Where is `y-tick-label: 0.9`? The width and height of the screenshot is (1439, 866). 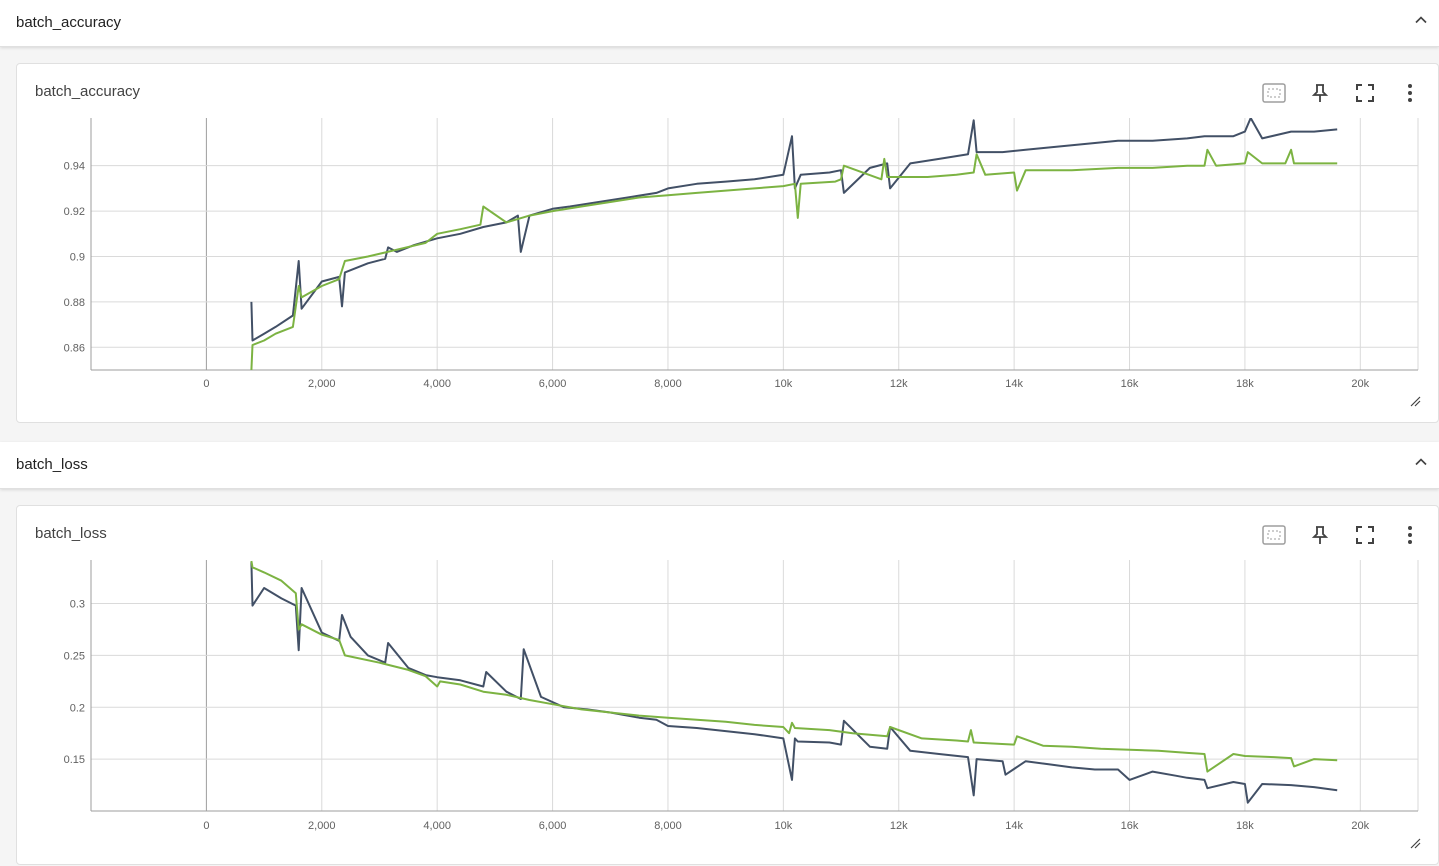 y-tick-label: 0.9 is located at coordinates (77, 257).